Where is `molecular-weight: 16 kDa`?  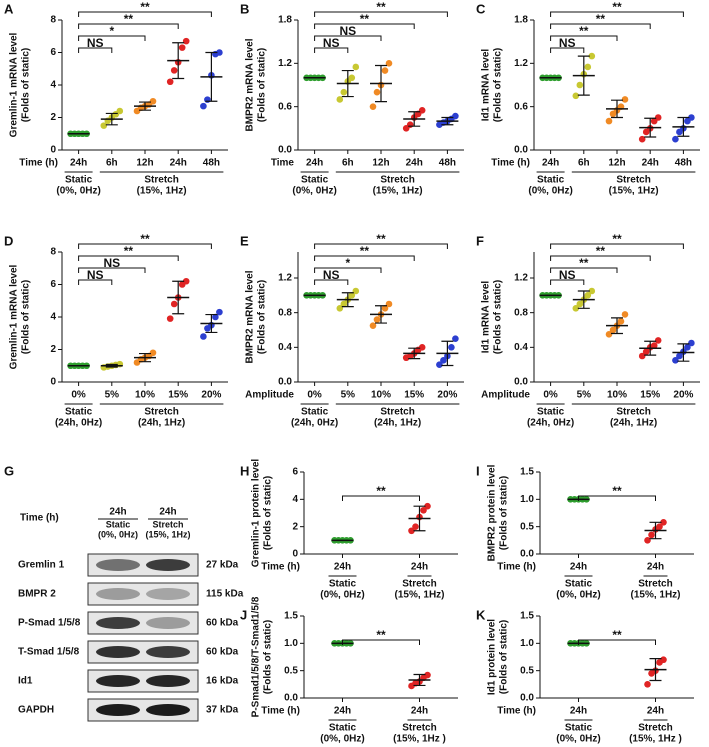
molecular-weight: 16 kDa is located at coordinates (222, 681).